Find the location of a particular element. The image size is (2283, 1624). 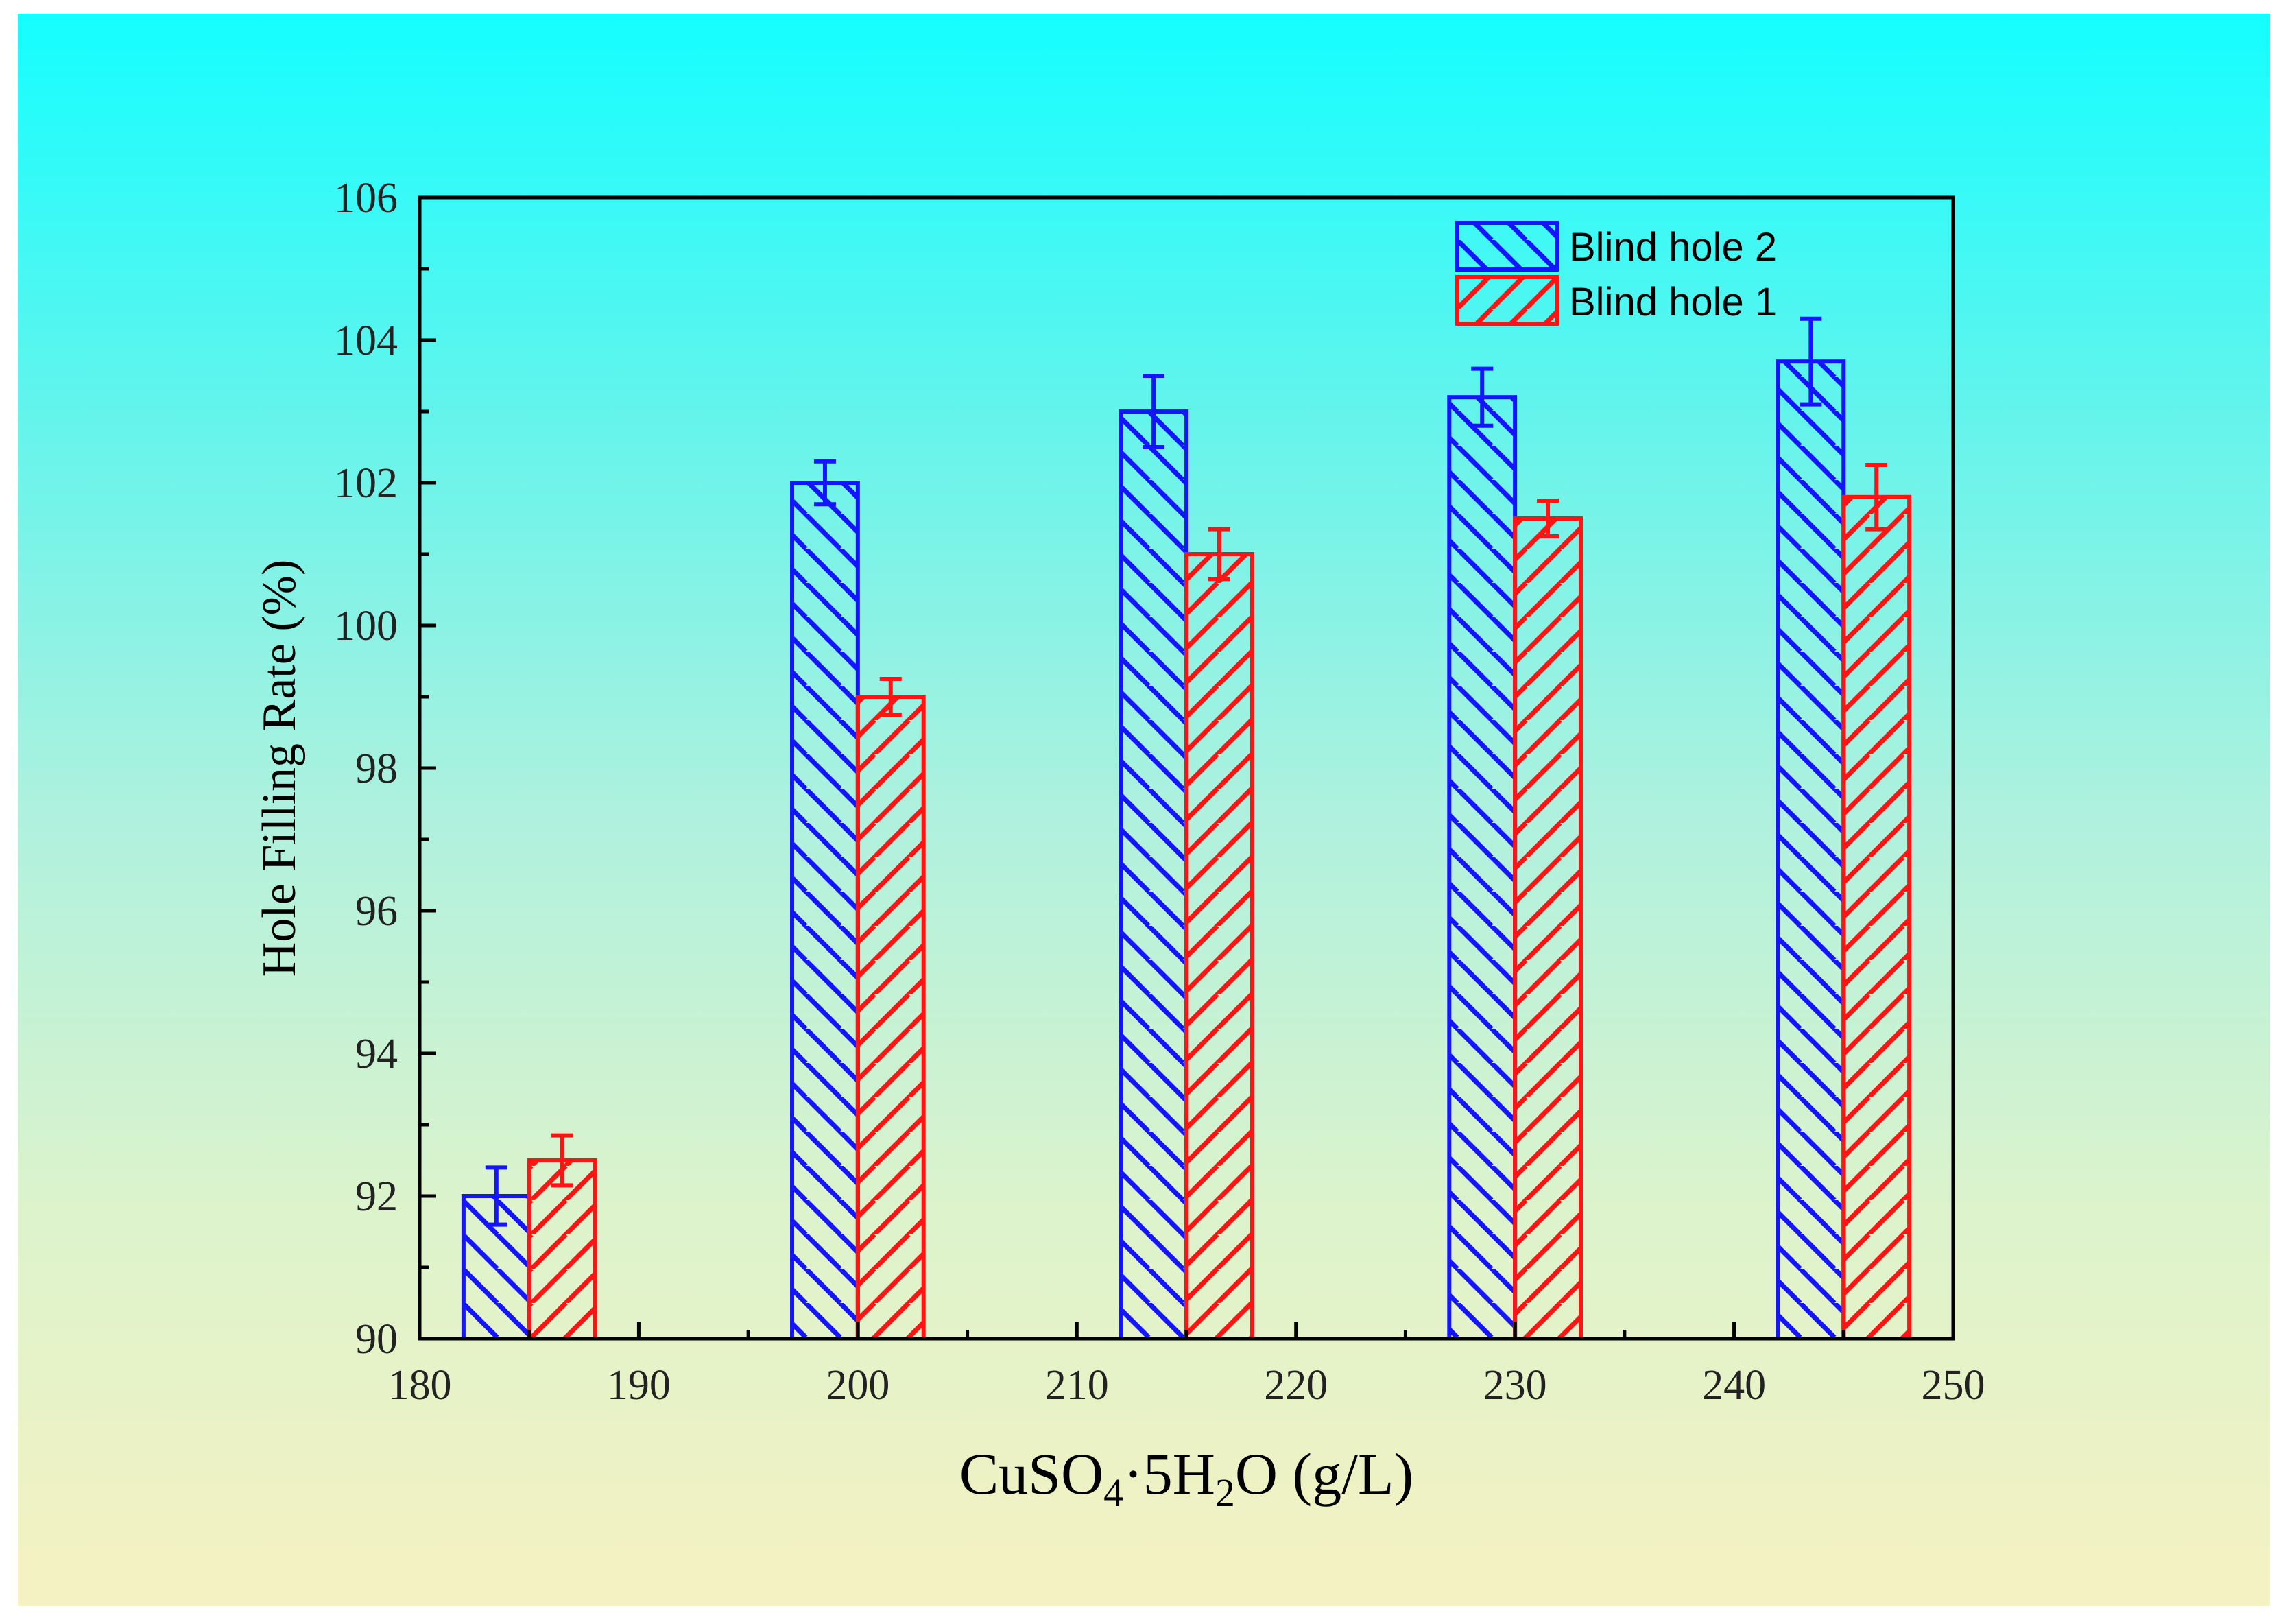

y-tick-label-98: 98 is located at coordinates (376, 769).